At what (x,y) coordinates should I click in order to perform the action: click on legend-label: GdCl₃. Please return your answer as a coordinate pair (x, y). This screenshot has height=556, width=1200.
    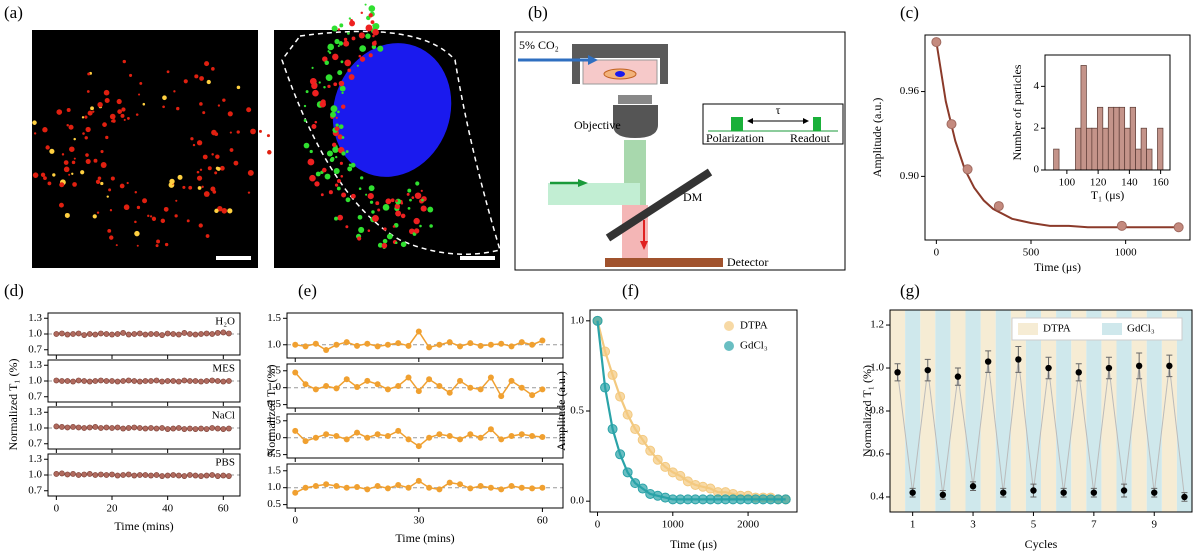
    Looking at the image, I should click on (754, 346).